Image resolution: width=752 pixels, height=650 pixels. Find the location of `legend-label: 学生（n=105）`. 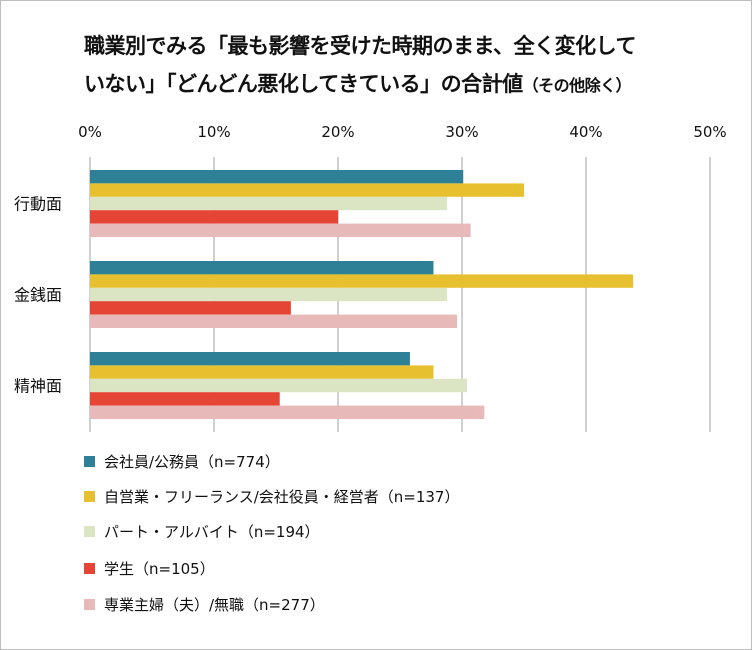

legend-label: 学生（n=105） is located at coordinates (159, 568).